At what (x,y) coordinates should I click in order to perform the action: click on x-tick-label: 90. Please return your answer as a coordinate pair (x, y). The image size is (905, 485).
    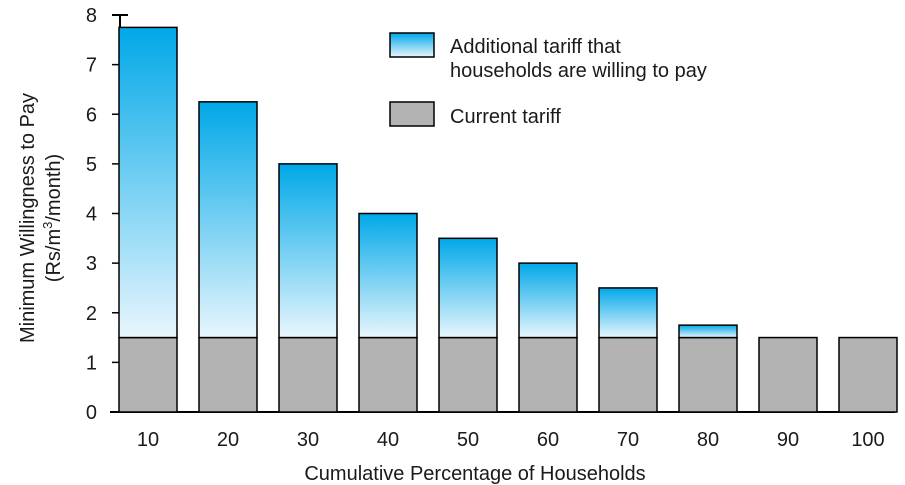
    Looking at the image, I should click on (788, 440).